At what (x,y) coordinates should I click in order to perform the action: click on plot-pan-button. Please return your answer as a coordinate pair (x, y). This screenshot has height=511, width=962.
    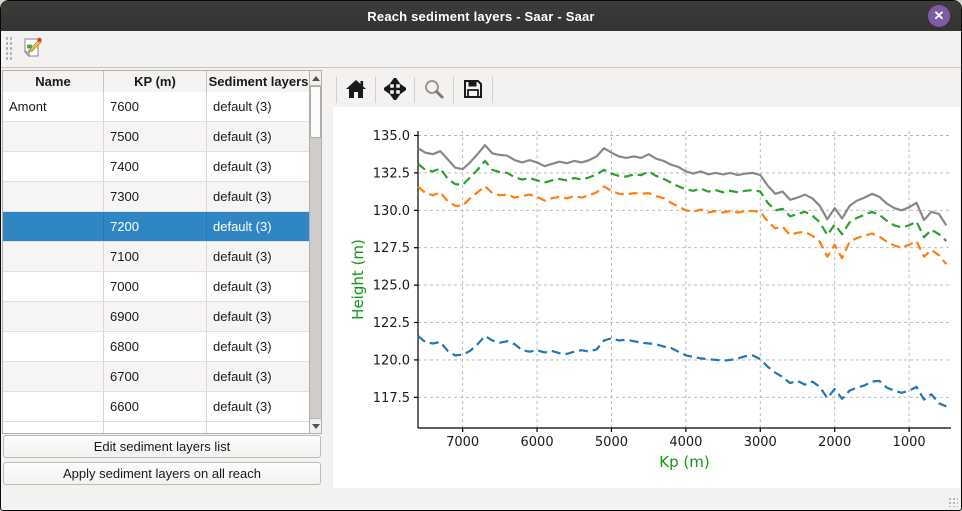
    Looking at the image, I should click on (395, 90).